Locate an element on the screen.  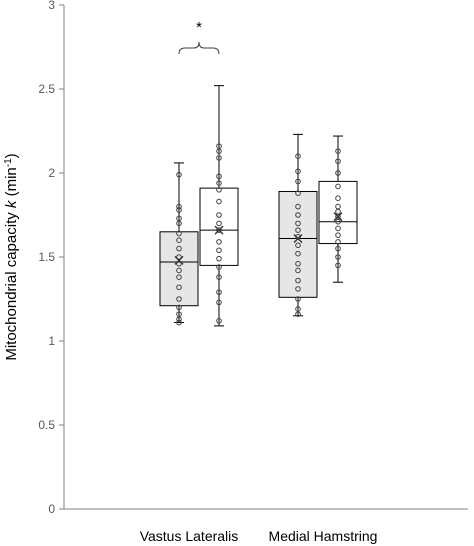
y-tick-label: 2.5 is located at coordinates (46, 89).